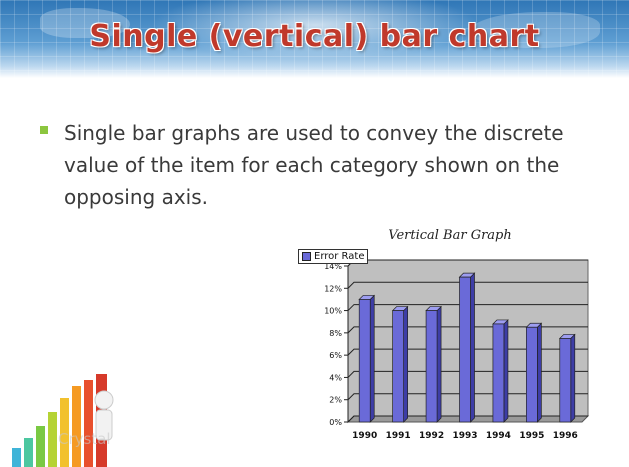 The height and width of the screenshot is (467, 629). I want to click on x-tick-label: 1994, so click(498, 436).